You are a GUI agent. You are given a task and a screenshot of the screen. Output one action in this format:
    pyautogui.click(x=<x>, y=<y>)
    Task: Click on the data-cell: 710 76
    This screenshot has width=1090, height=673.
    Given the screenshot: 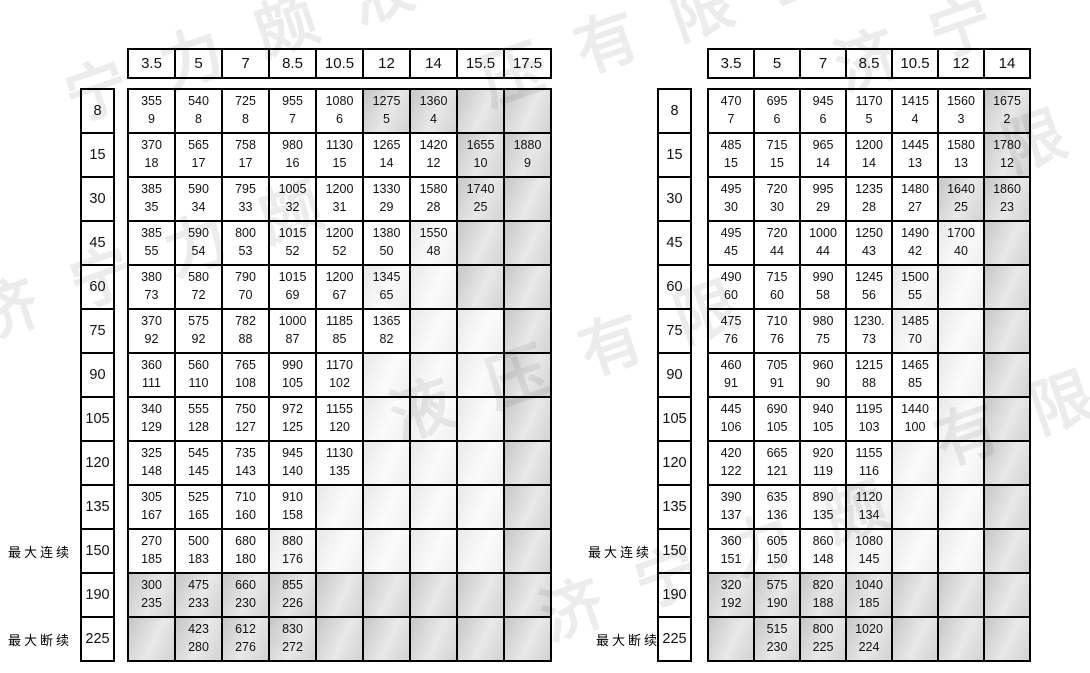 What is the action you would take?
    pyautogui.click(x=778, y=332)
    